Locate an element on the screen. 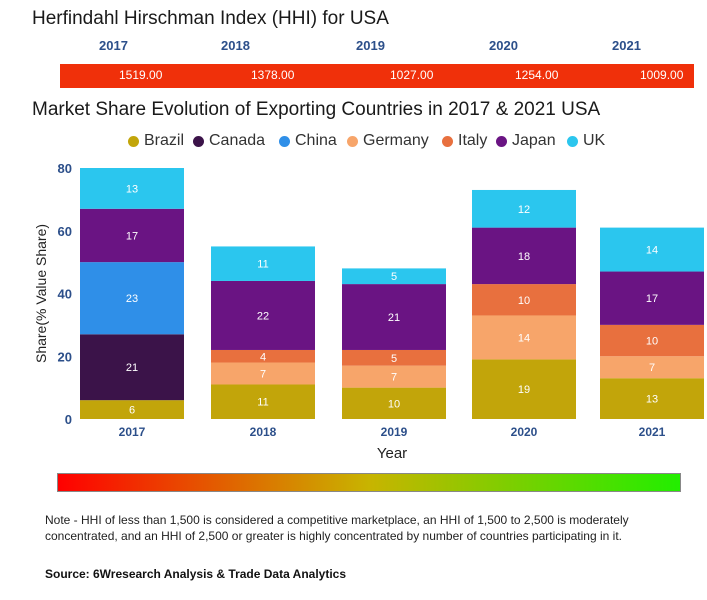  hhi-value-bar: 1519.00 1378.00 1027.00 1254.00 1009.00 is located at coordinates (377, 76).